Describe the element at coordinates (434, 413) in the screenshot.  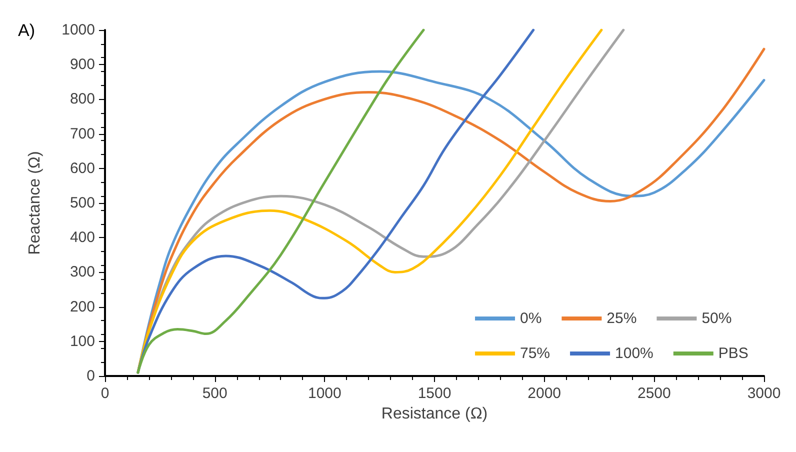
I see `x-axis-title: Resistance (Ω)` at that location.